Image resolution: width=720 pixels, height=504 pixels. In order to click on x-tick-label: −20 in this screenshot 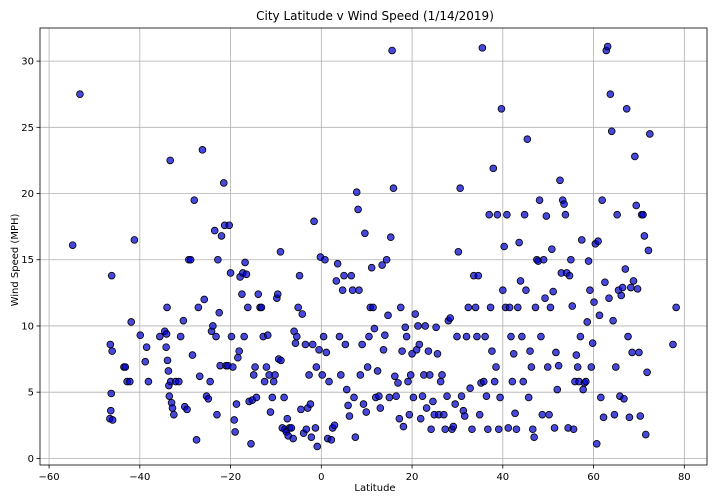, I will do `click(230, 477)`.